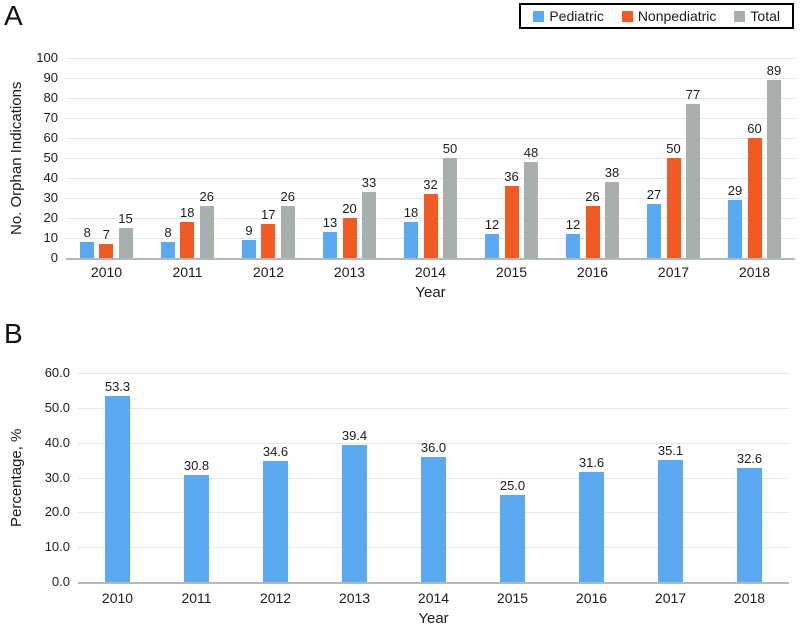 The height and width of the screenshot is (630, 800). I want to click on y-tick-label: 20.0, so click(57, 512).